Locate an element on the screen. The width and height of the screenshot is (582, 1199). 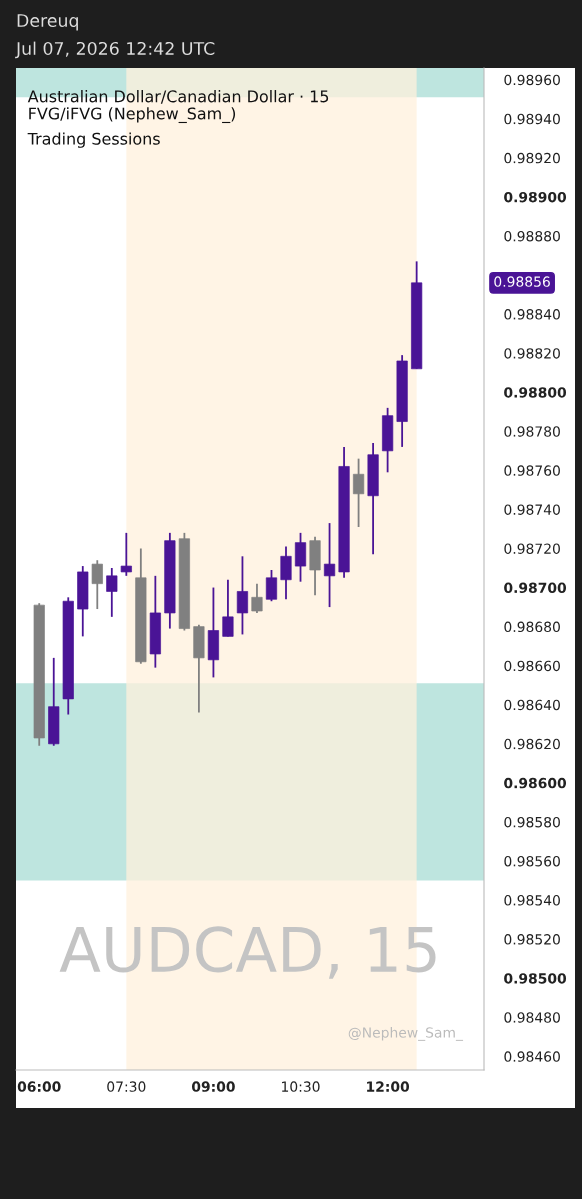
y-tick-label: 0.98740 is located at coordinates (532, 509).